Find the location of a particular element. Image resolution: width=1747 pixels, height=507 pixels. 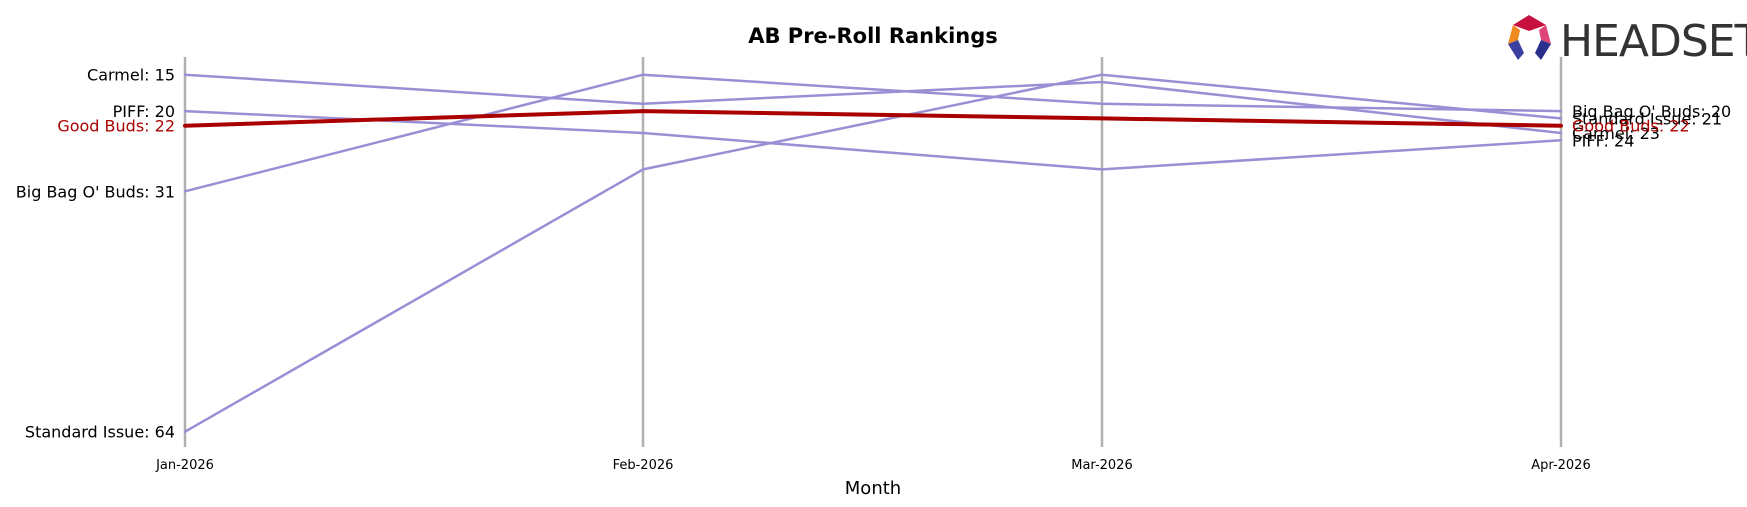

end-label-2: Big Bag O' Buds: 20 is located at coordinates (1651, 111).